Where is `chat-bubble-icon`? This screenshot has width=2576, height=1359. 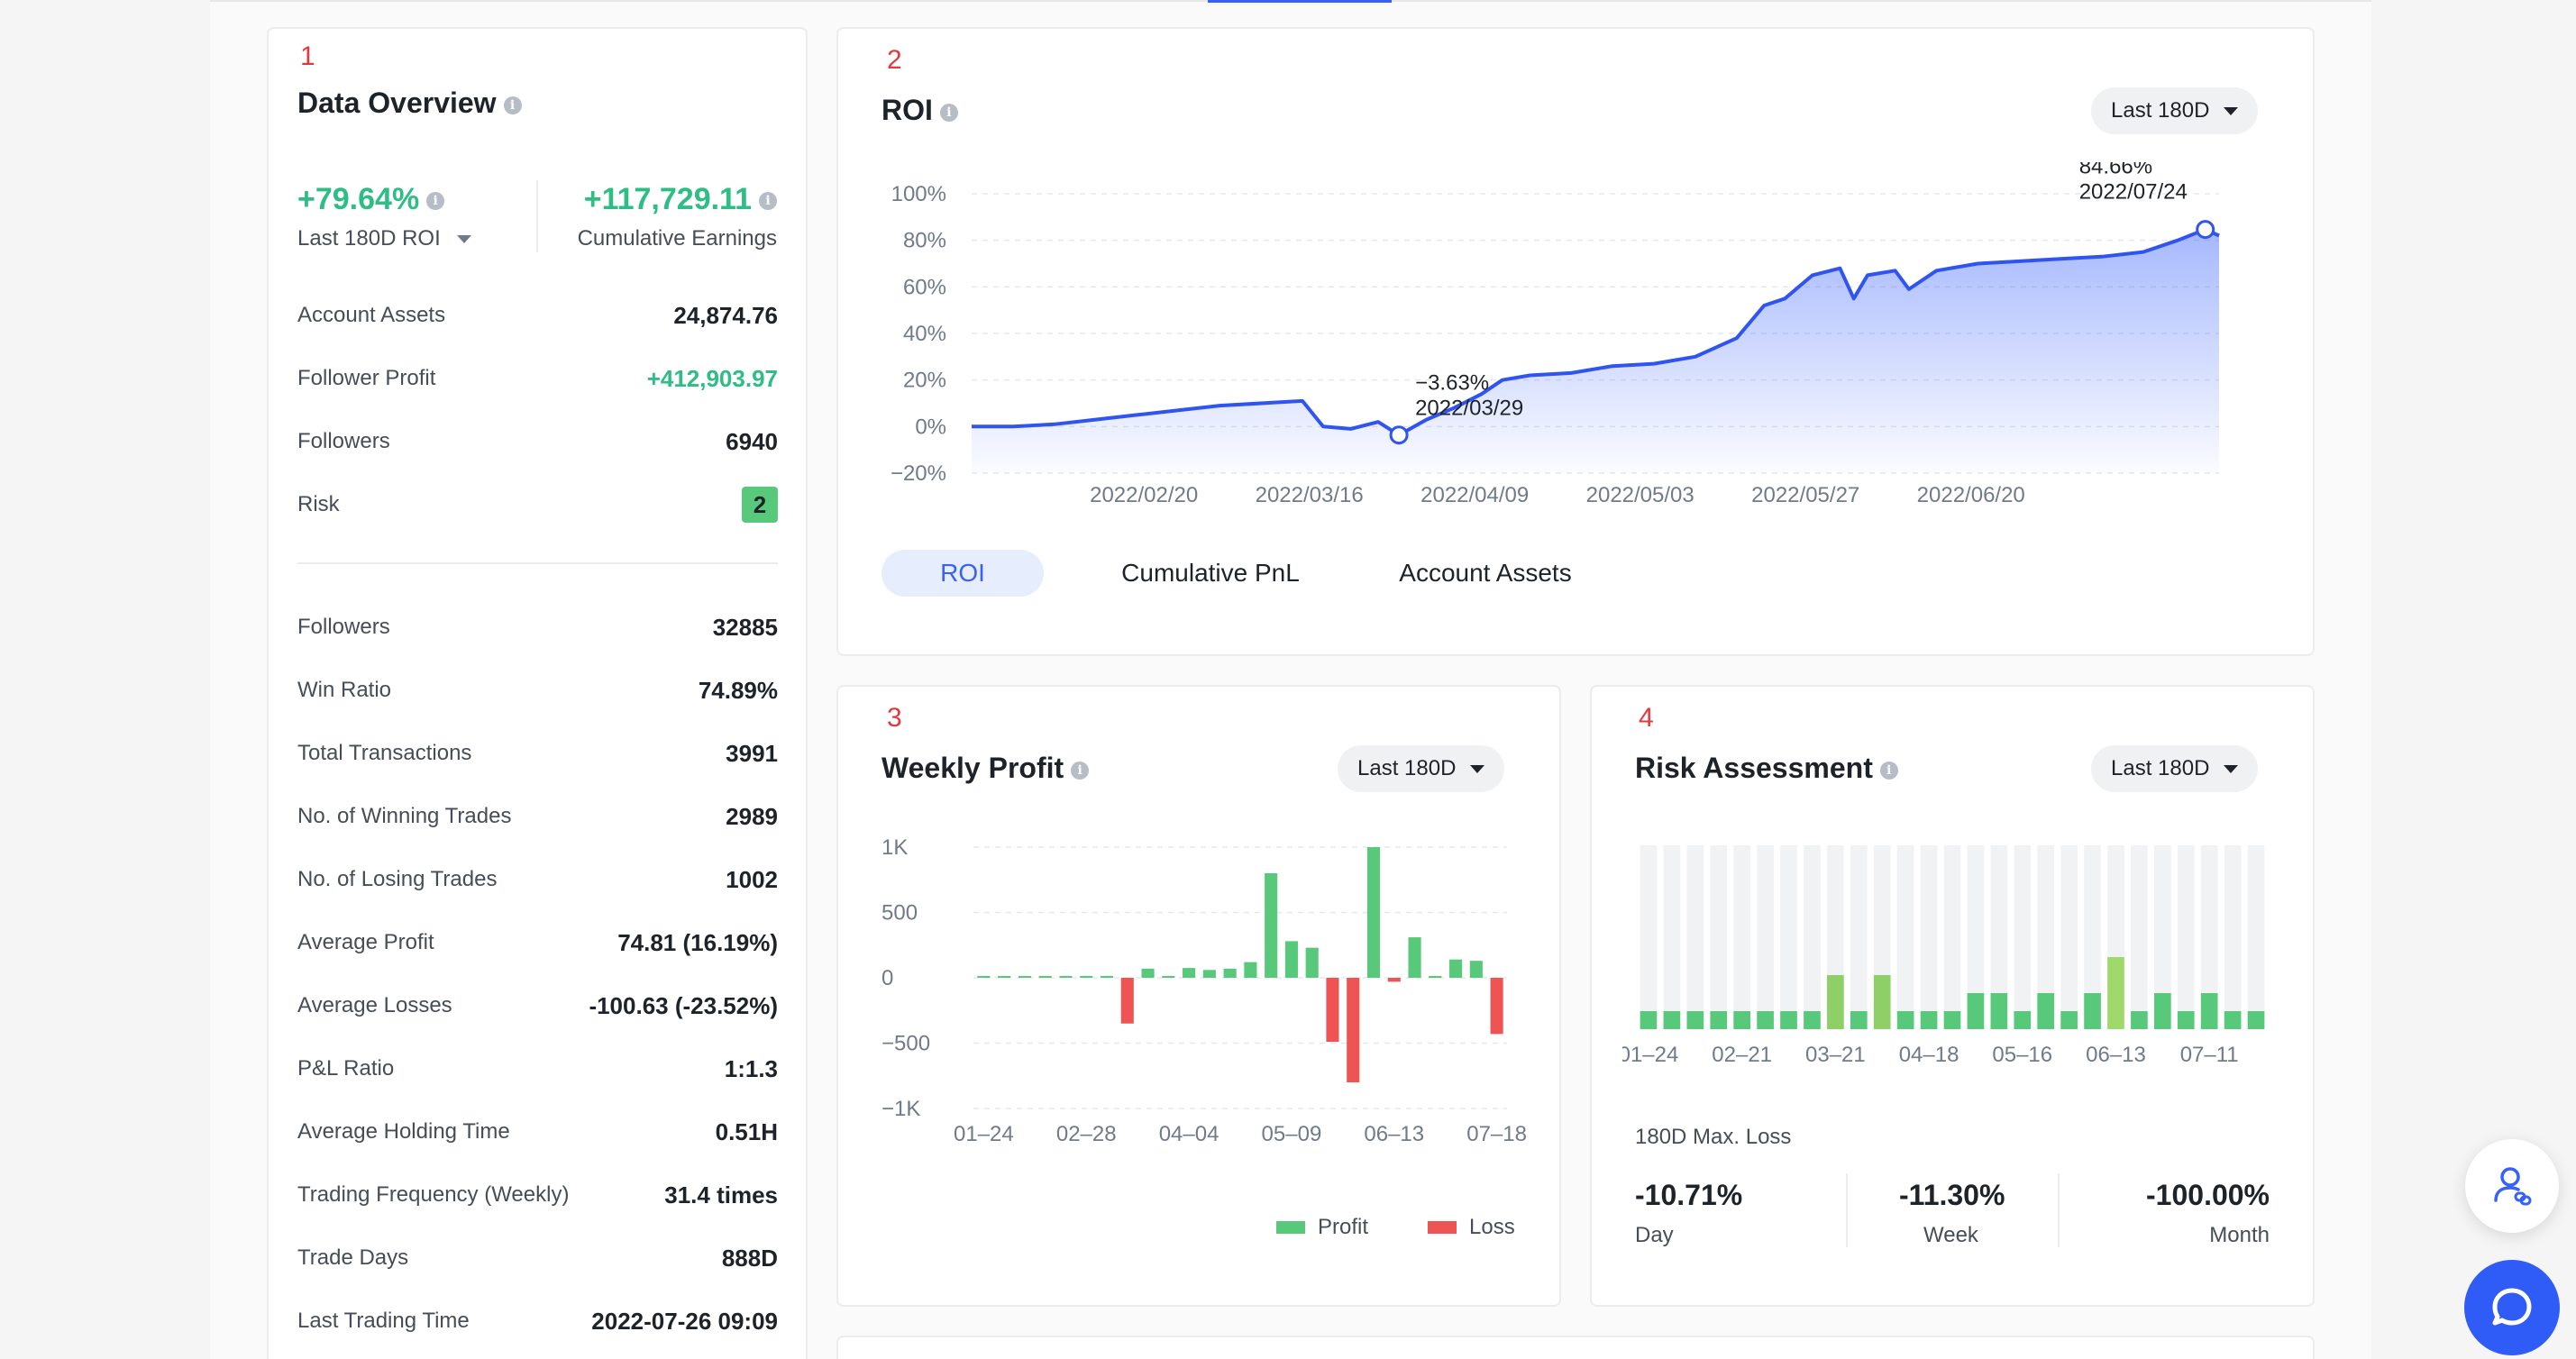
chat-bubble-icon is located at coordinates (2512, 1307).